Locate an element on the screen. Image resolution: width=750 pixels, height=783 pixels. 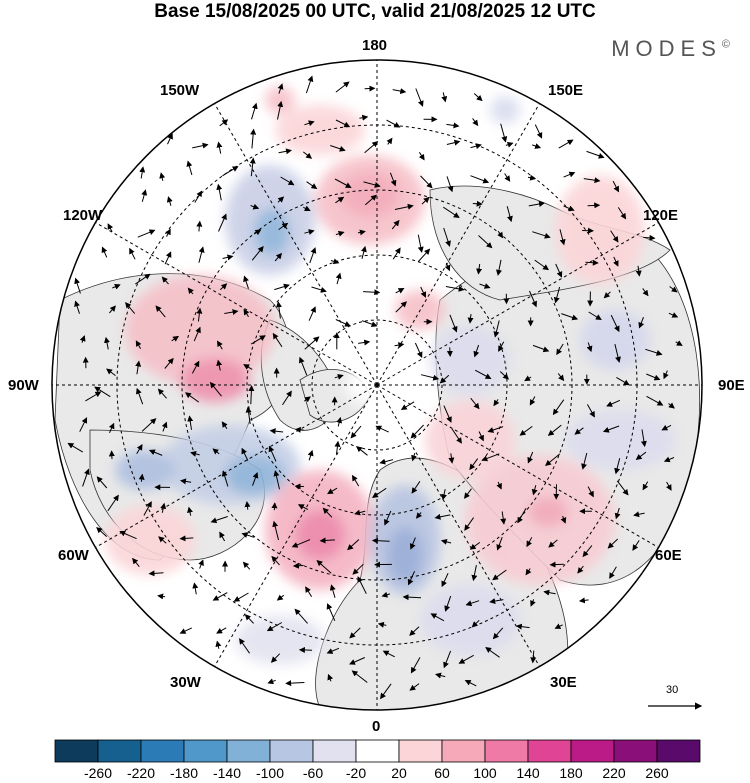
lon-label-120e: 120E is located at coordinates (661, 215).